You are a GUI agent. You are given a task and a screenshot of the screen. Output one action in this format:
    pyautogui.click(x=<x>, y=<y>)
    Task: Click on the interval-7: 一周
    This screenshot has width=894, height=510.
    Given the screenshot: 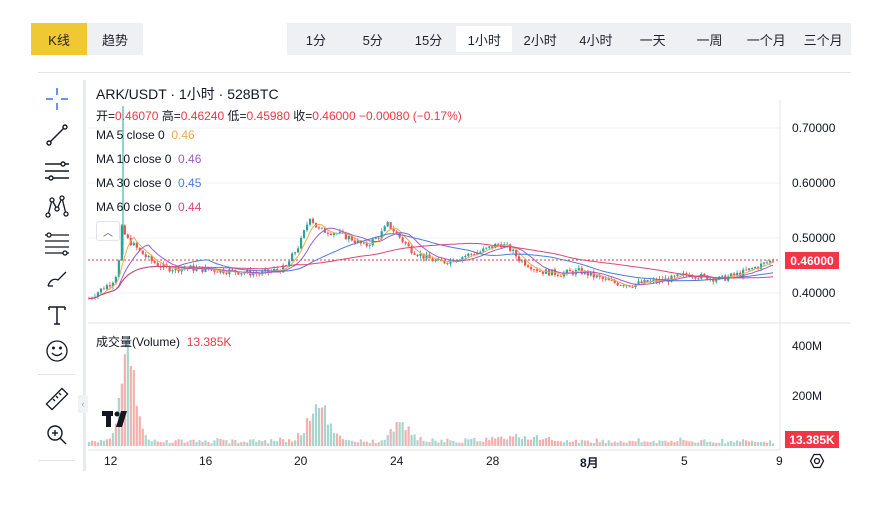 What is the action you would take?
    pyautogui.click(x=709, y=40)
    